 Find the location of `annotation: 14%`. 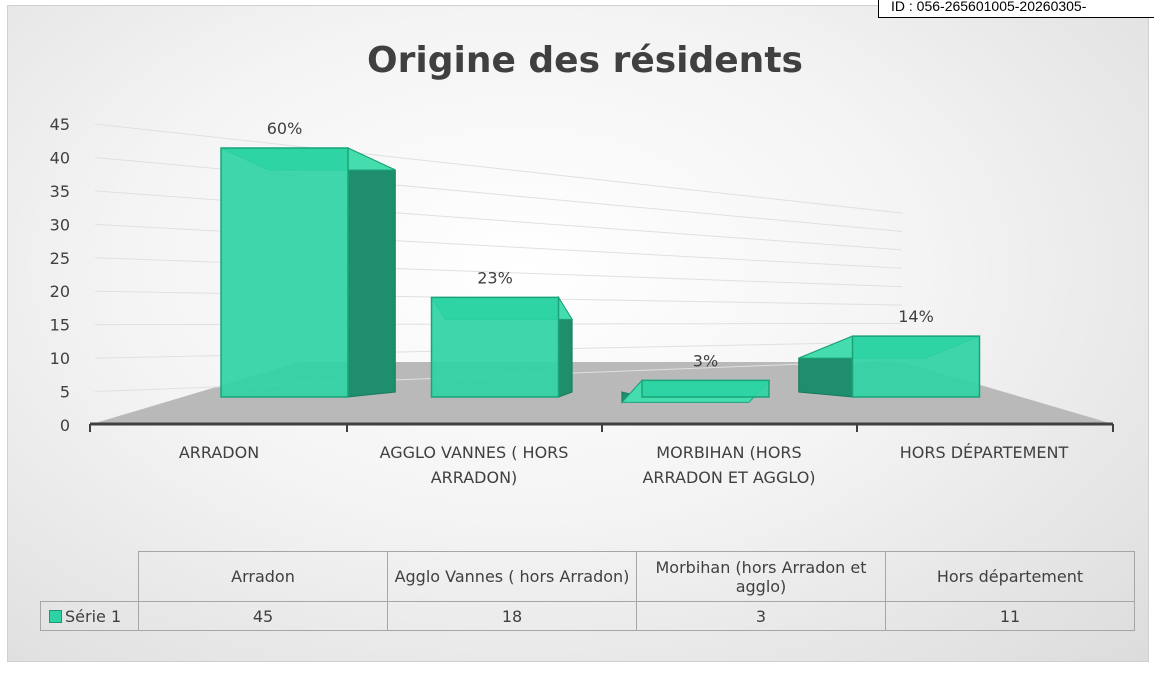

annotation: 14% is located at coordinates (916, 316).